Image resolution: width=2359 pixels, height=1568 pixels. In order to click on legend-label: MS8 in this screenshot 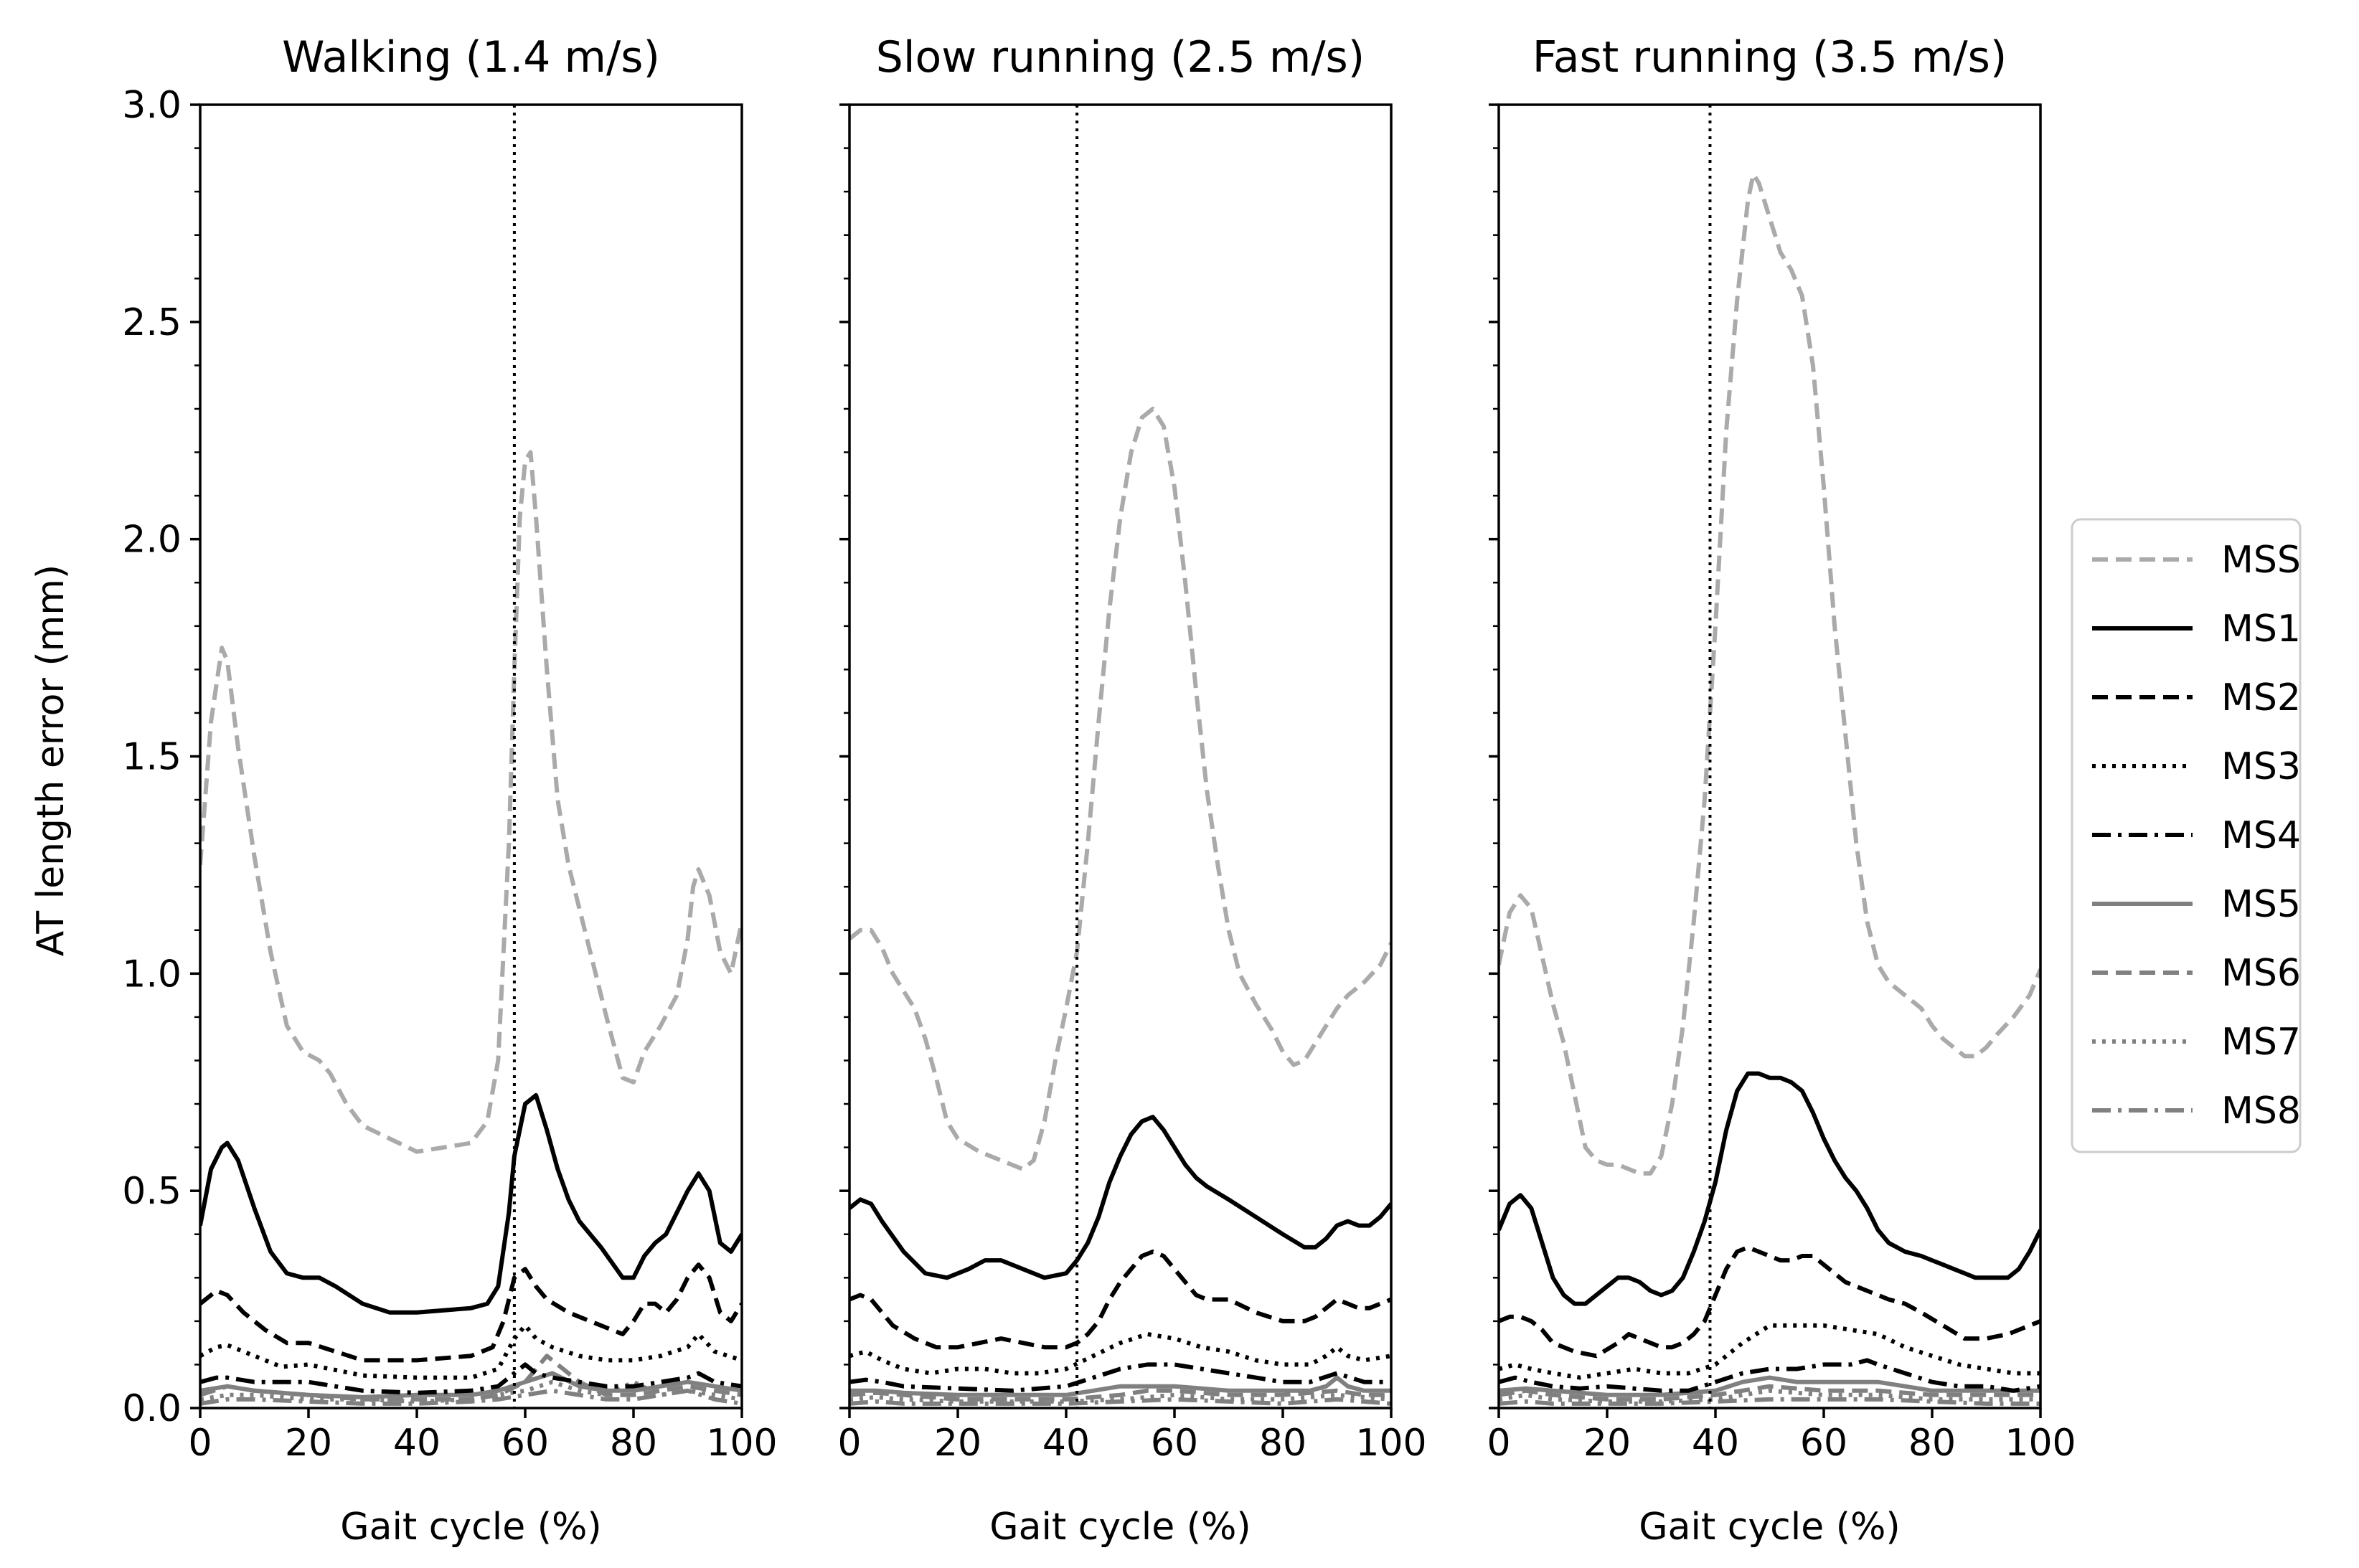, I will do `click(2261, 1111)`.